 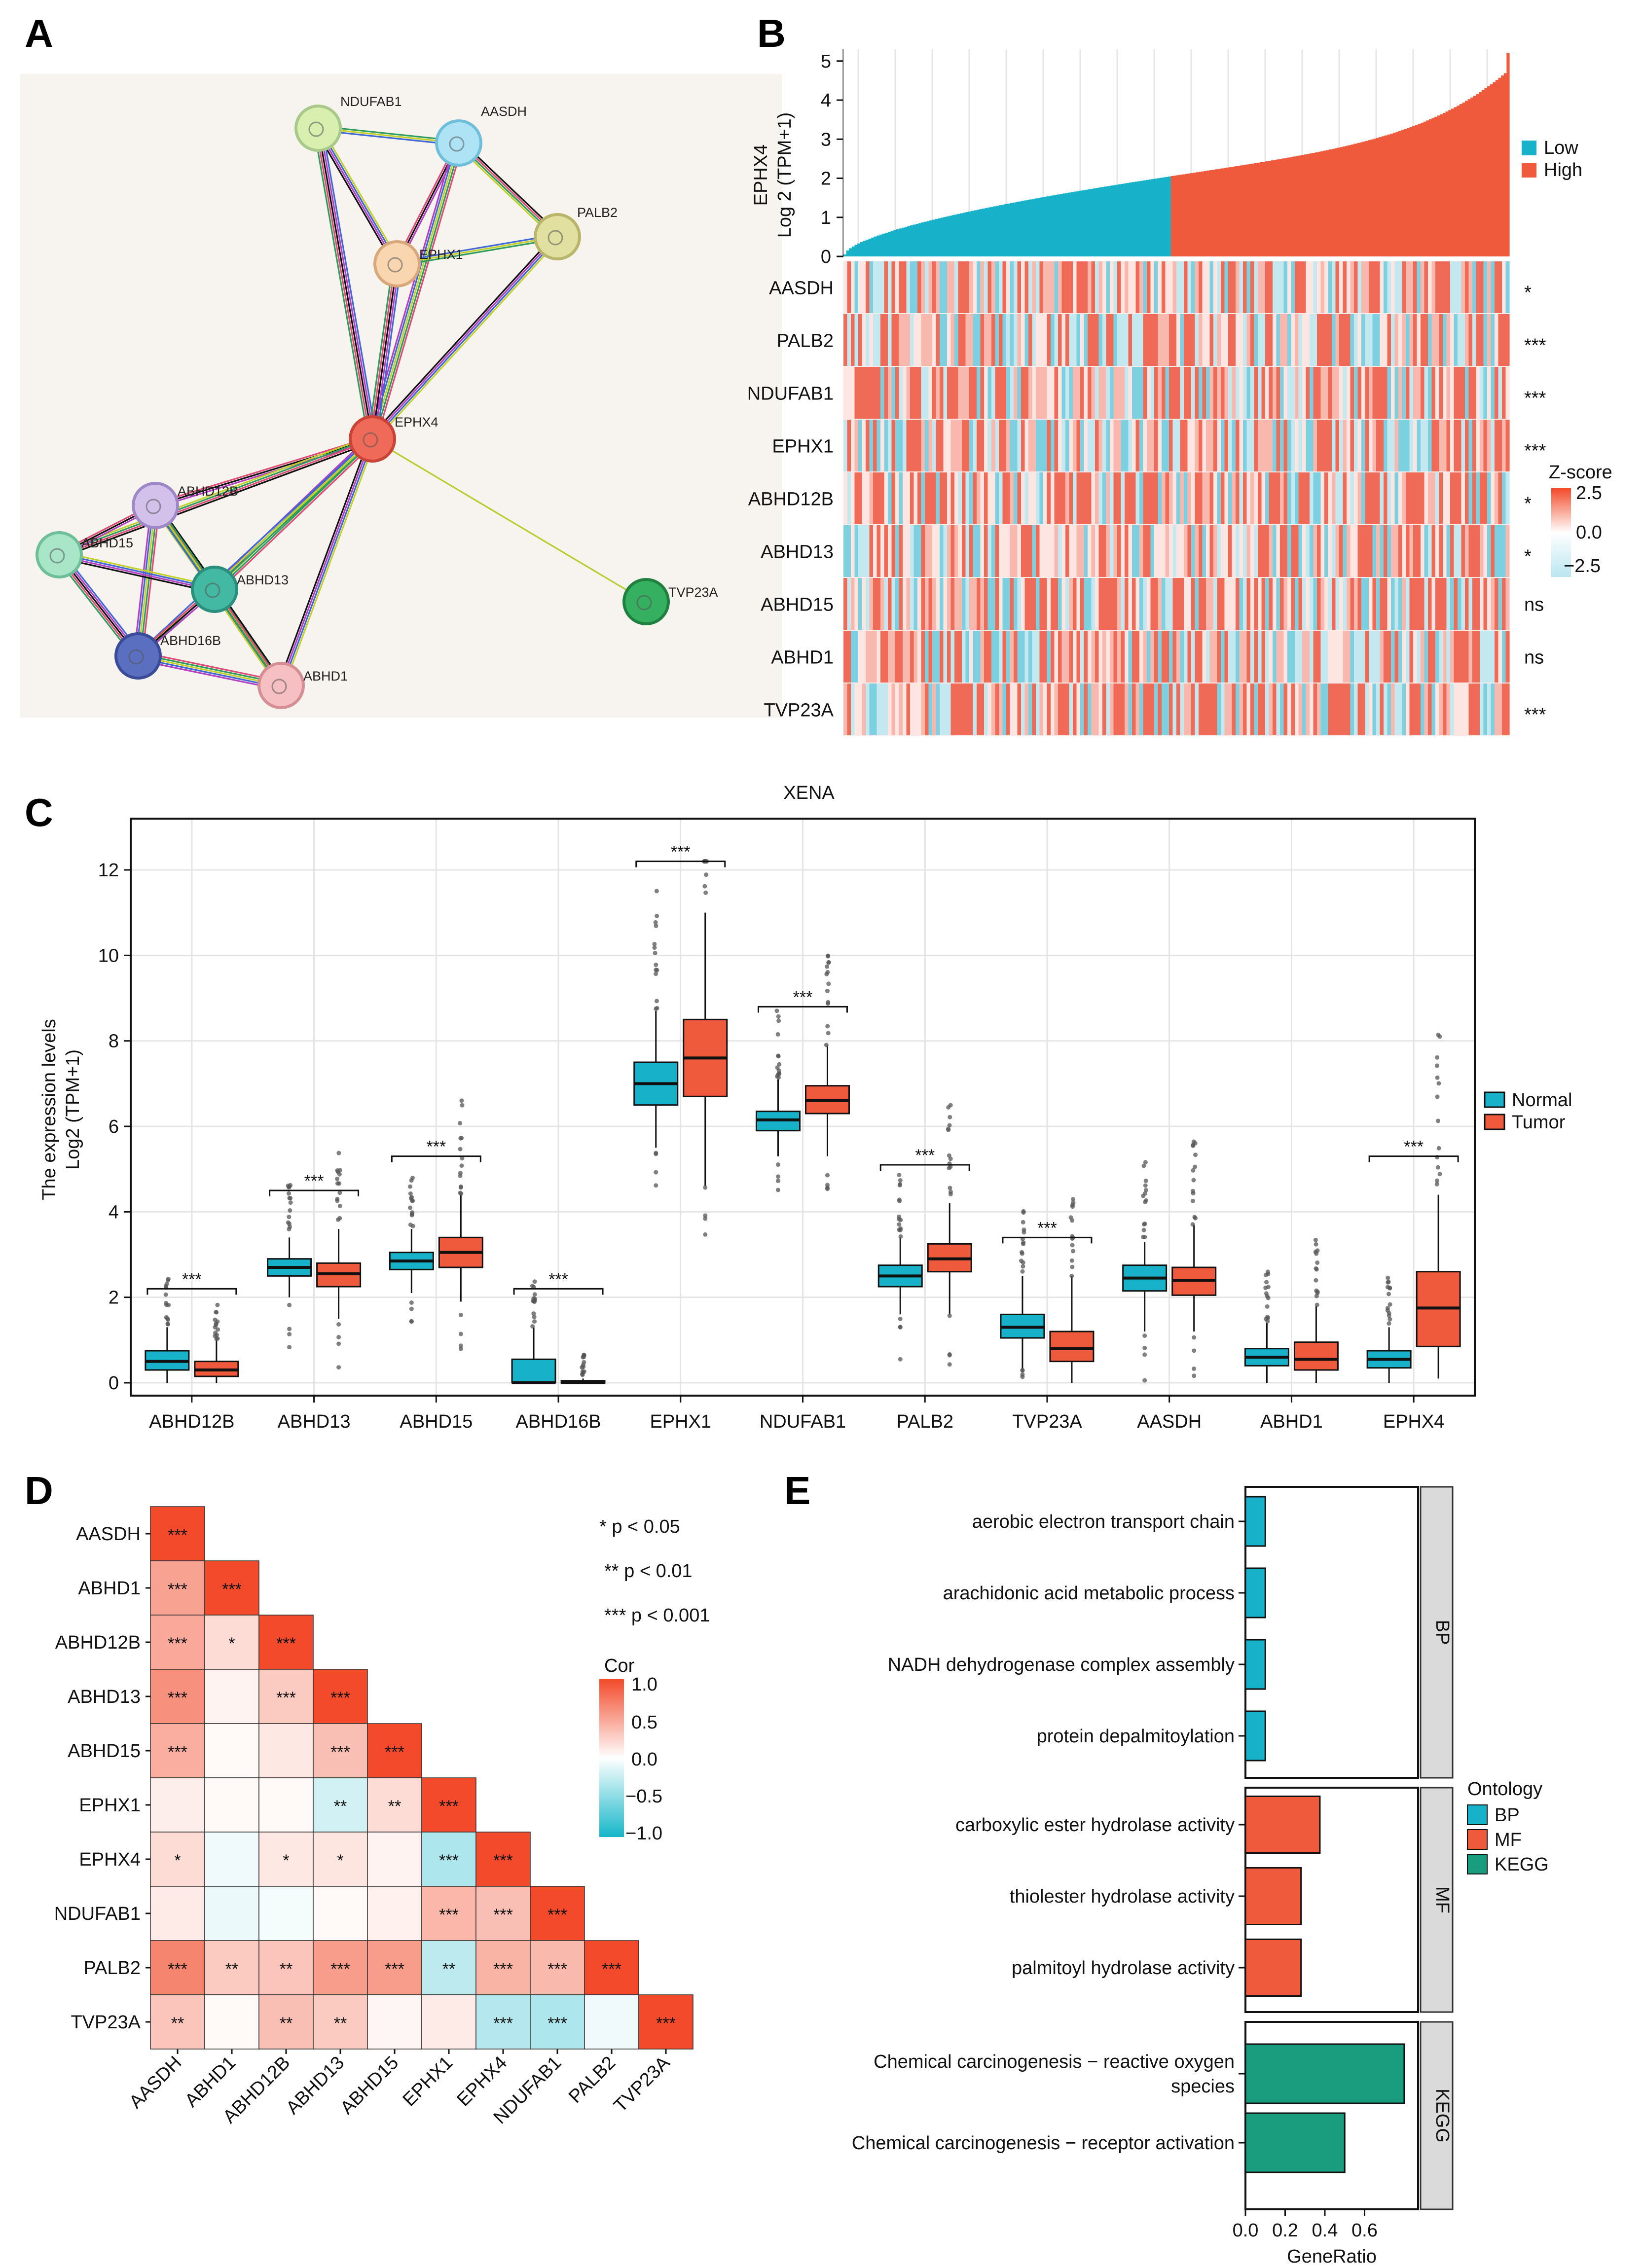 I want to click on row-significance: ns, so click(x=1534, y=605).